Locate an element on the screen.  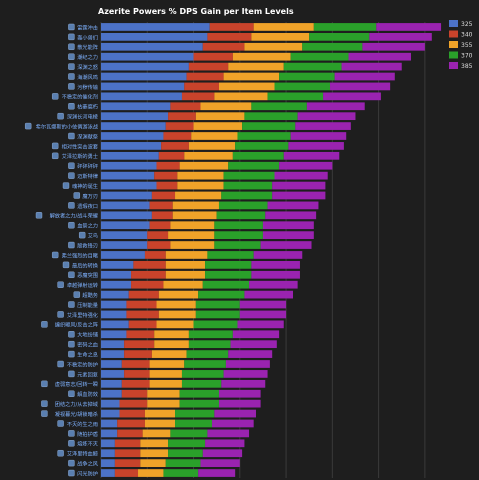
category-label: 魂神的诞生 is located at coordinates (85, 186).